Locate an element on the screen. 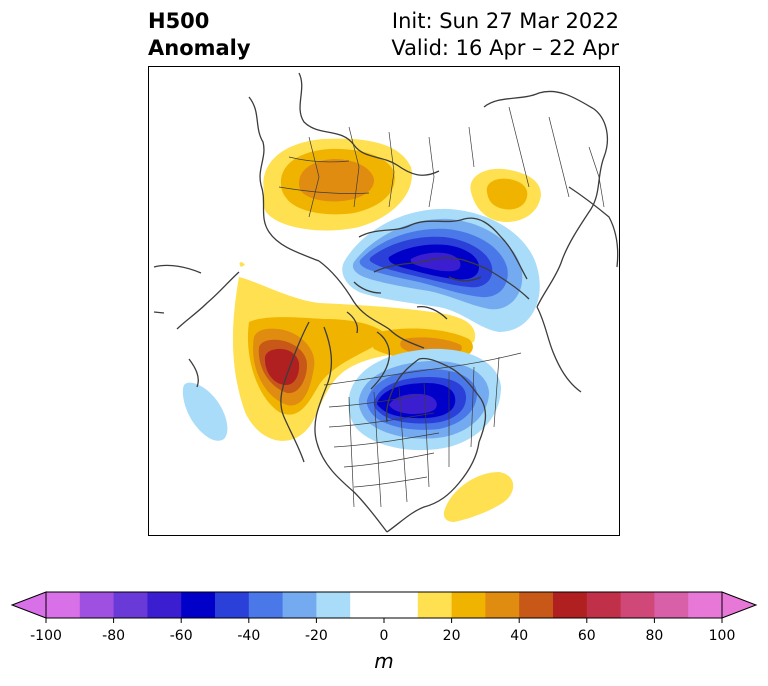 Image resolution: width=768 pixels, height=686 pixels. colorbar-tick-label: -60 is located at coordinates (181, 636).